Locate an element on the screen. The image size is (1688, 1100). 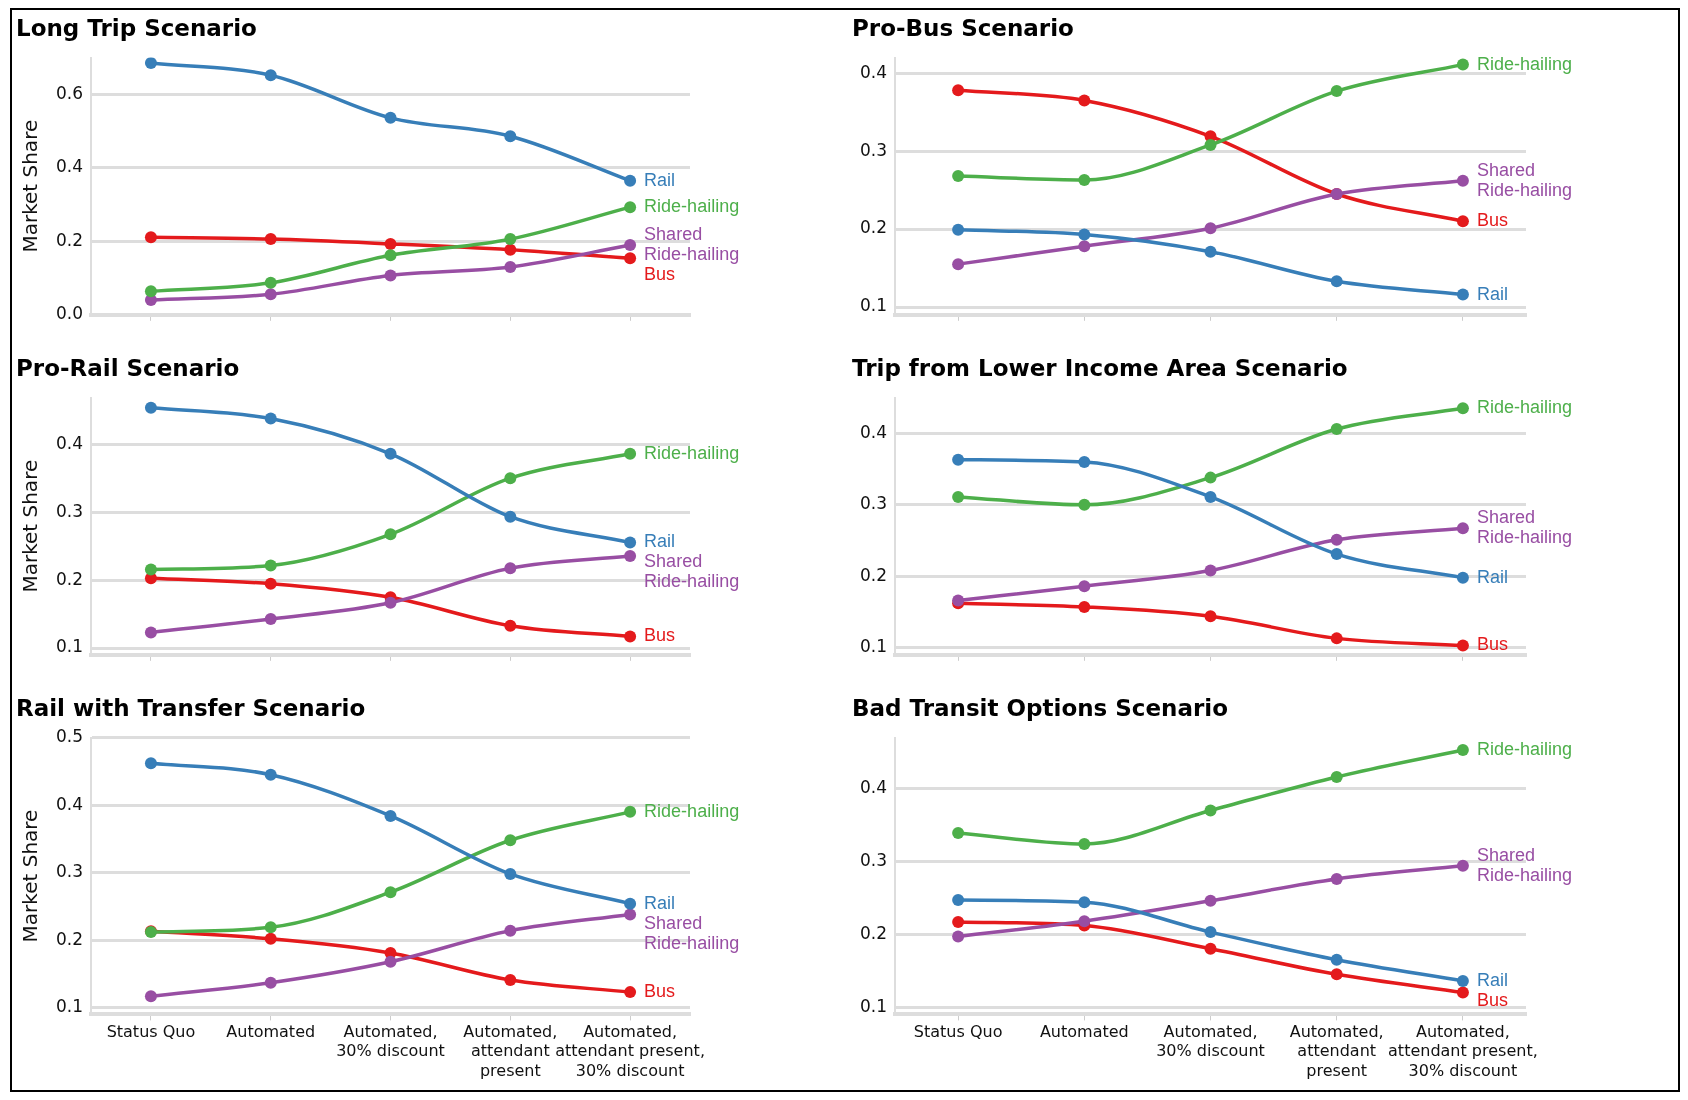
y-tick-label: 0.0 is located at coordinates (69, 313).